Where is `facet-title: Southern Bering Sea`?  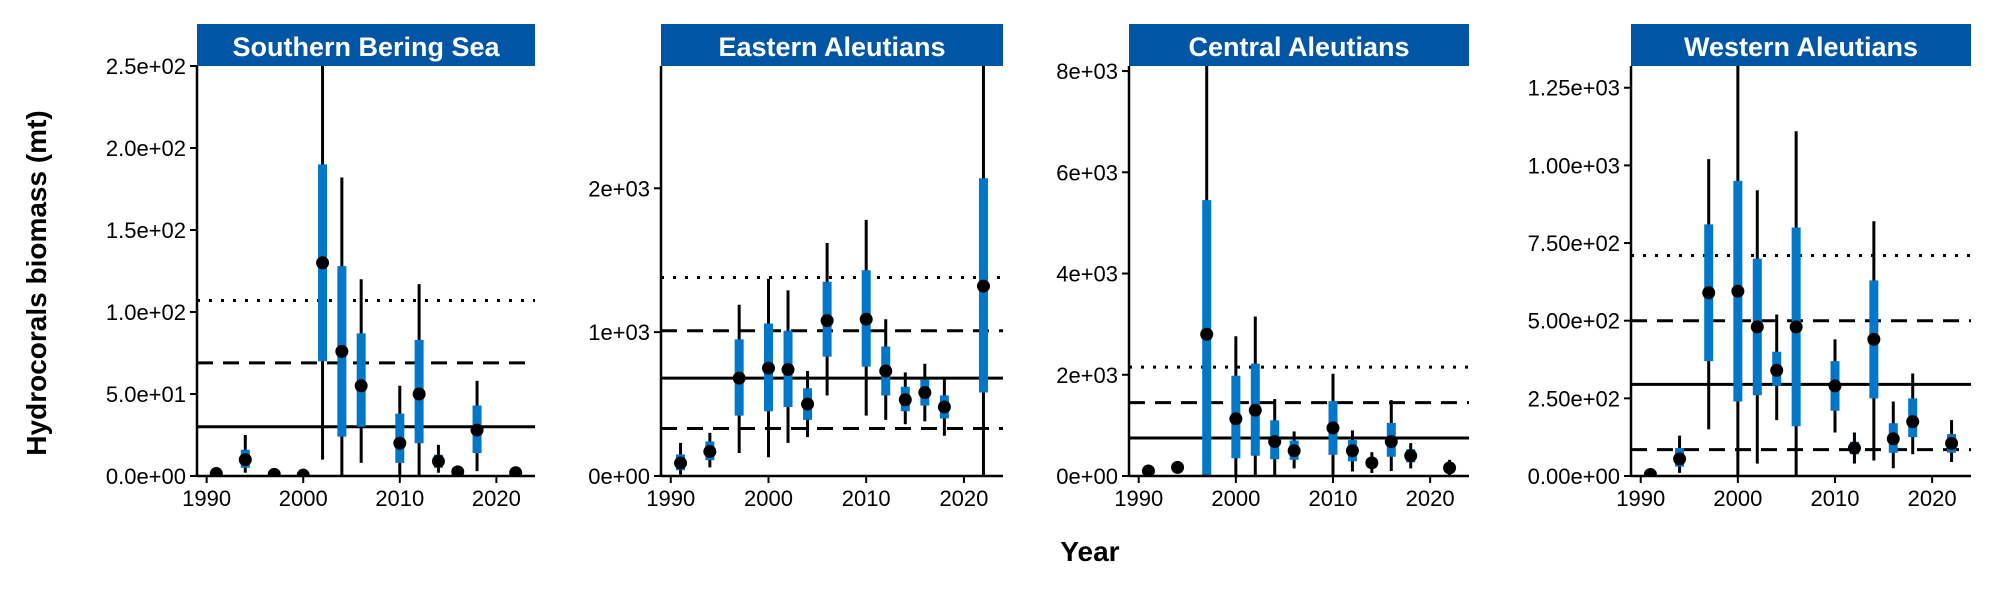 facet-title: Southern Bering Sea is located at coordinates (366, 47).